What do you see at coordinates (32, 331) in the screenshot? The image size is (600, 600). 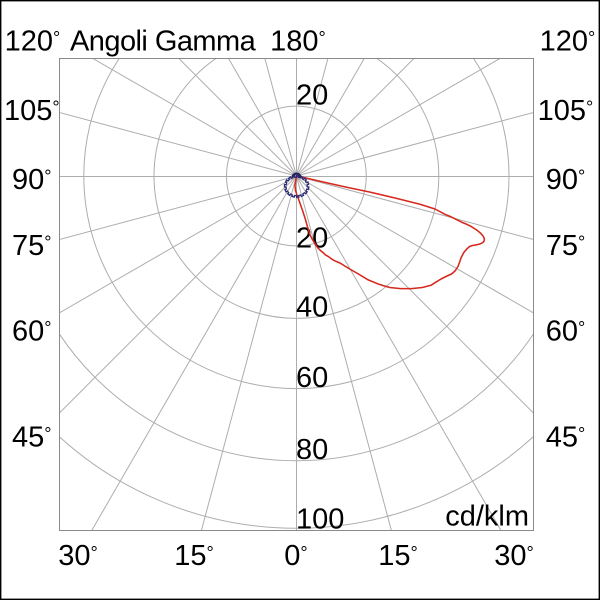 I see `svg-text: 60°` at bounding box center [32, 331].